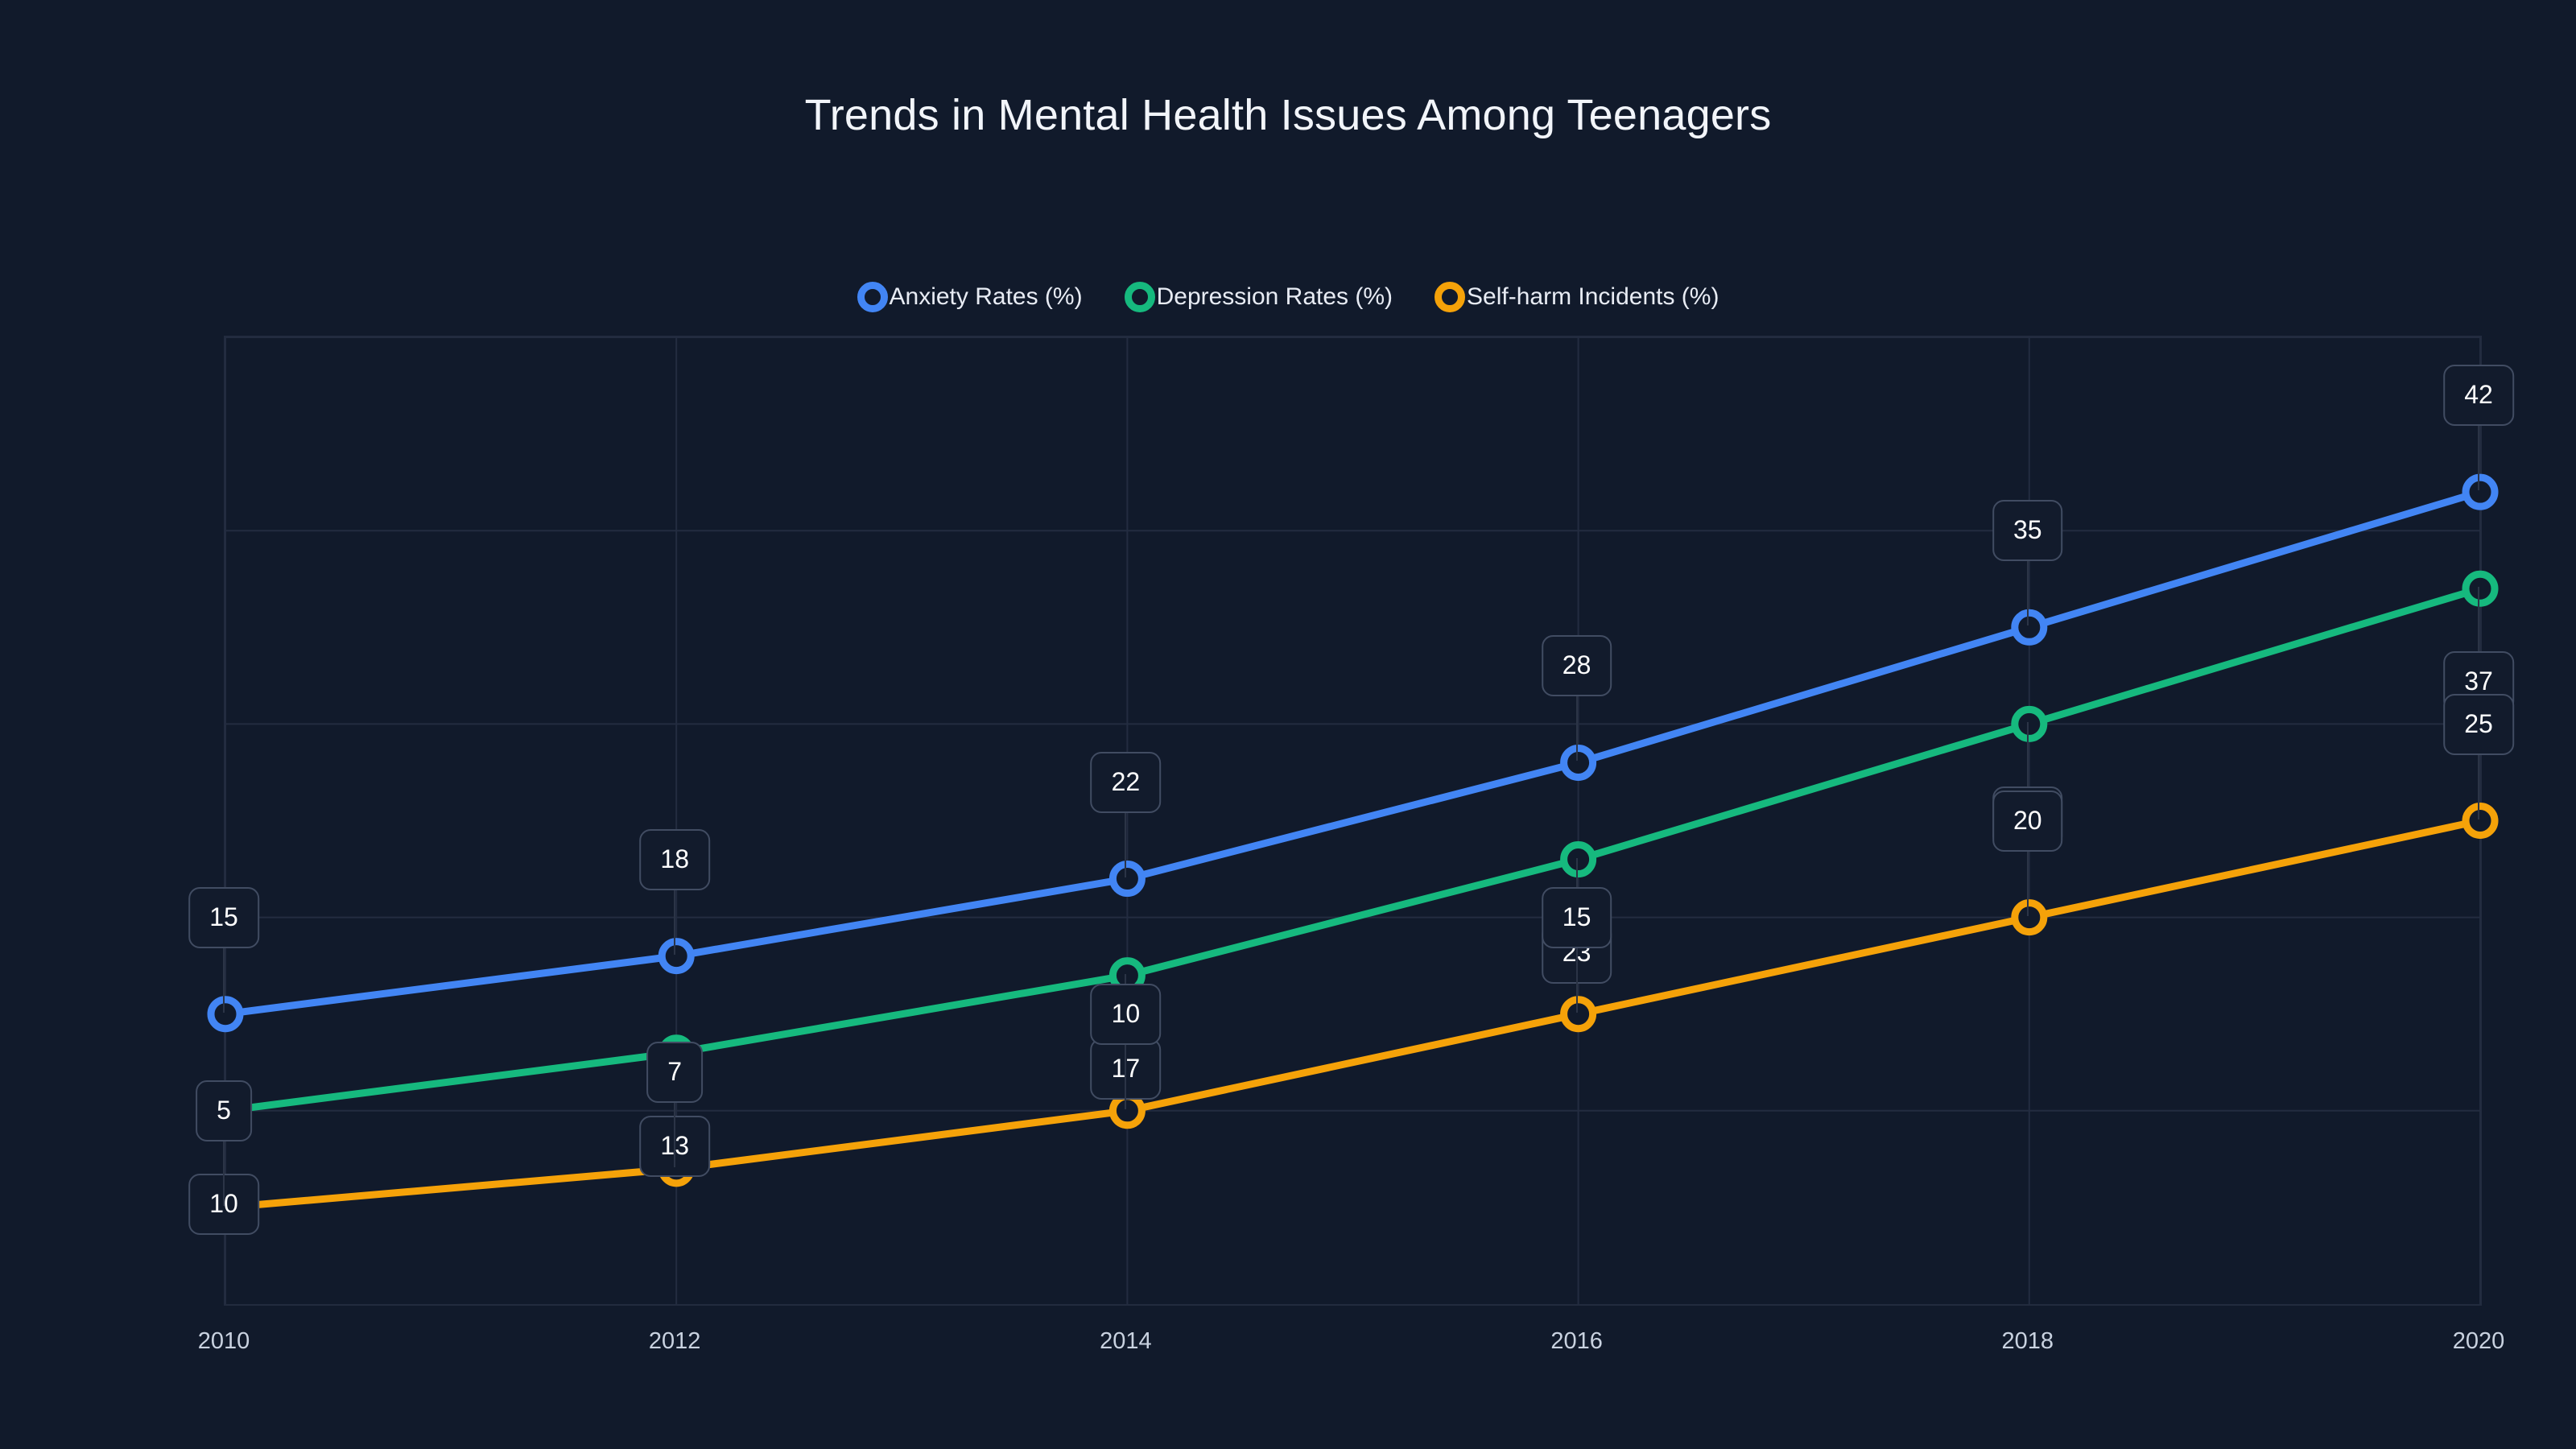  Describe the element at coordinates (223, 1341) in the screenshot. I see `x-axis-tick-label: 2010` at that location.